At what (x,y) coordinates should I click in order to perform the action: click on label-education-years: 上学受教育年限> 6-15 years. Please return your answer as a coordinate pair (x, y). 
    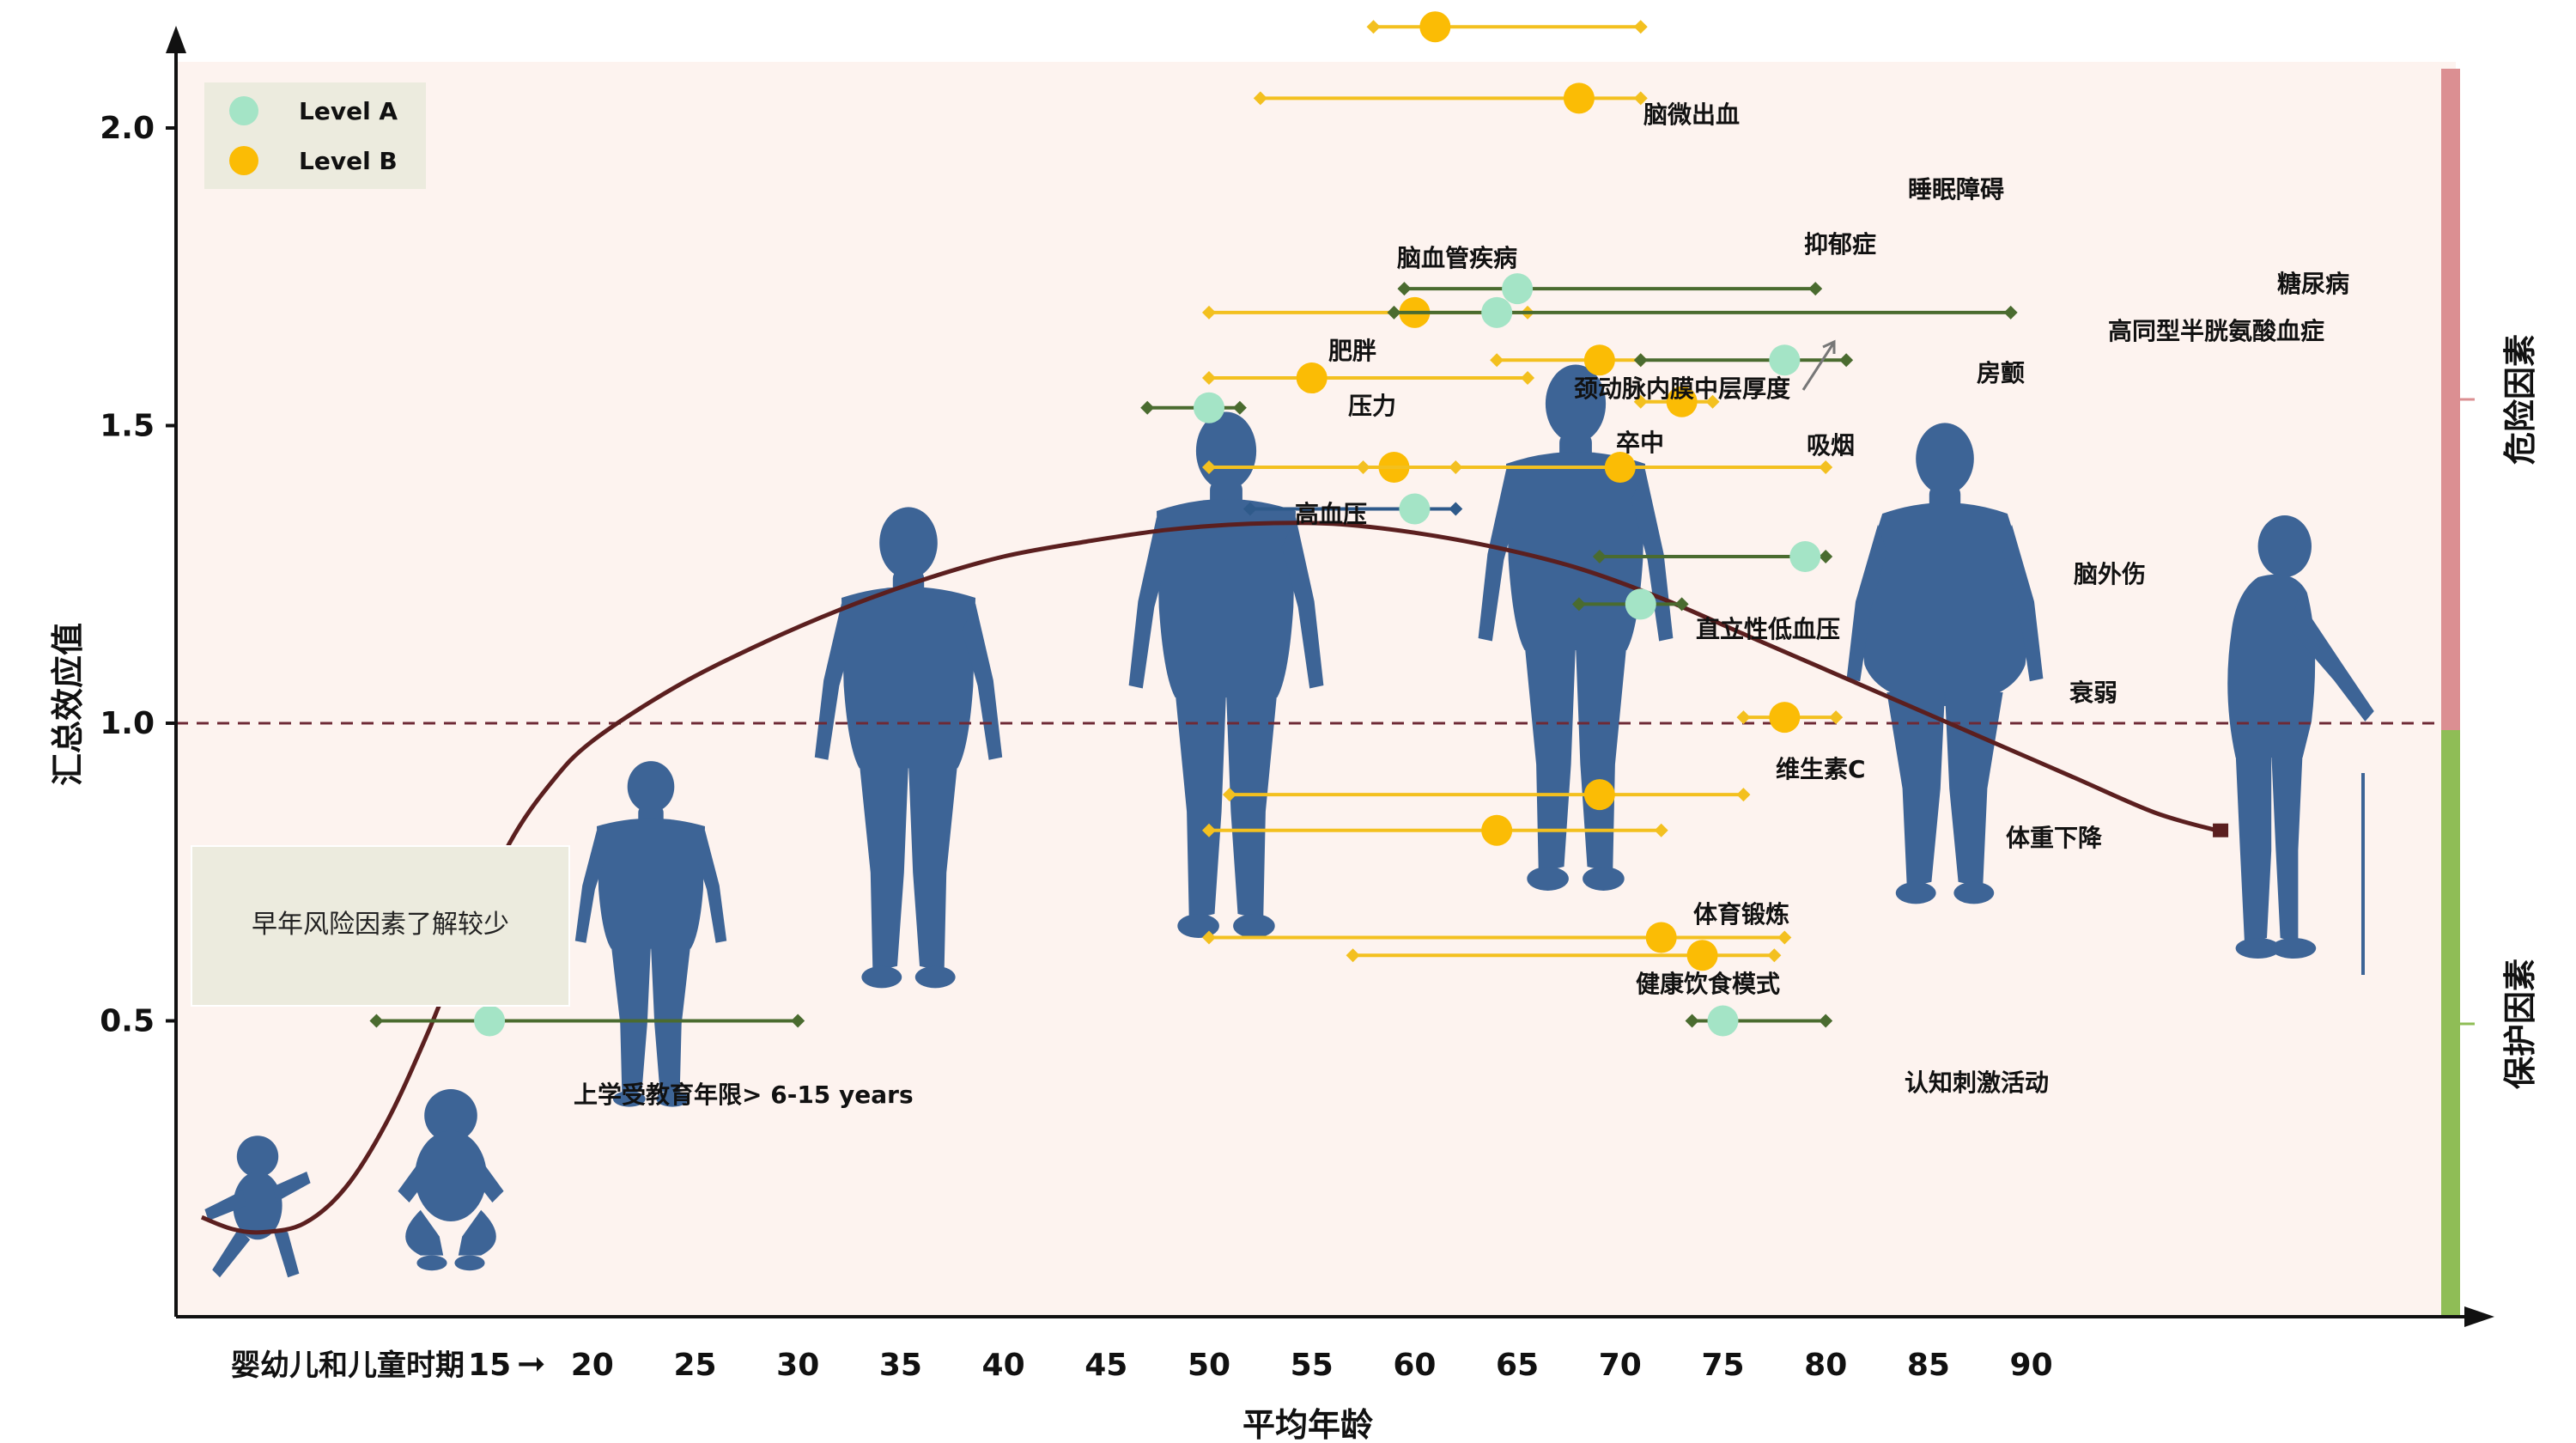
    Looking at the image, I should click on (744, 1095).